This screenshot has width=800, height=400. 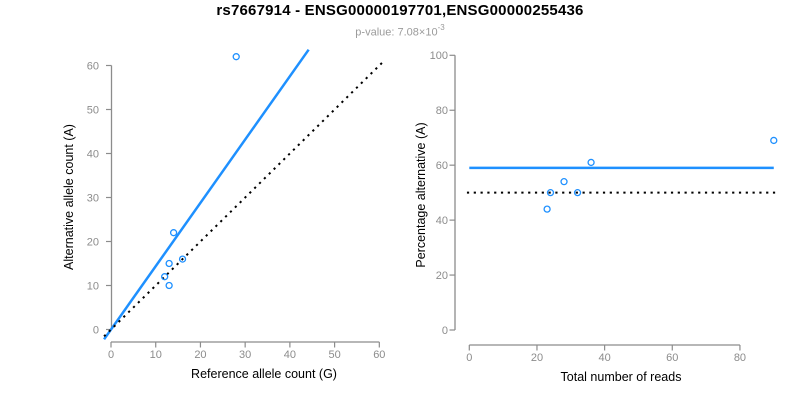 What do you see at coordinates (245, 355) in the screenshot?
I see `left-x-tick-label: 30` at bounding box center [245, 355].